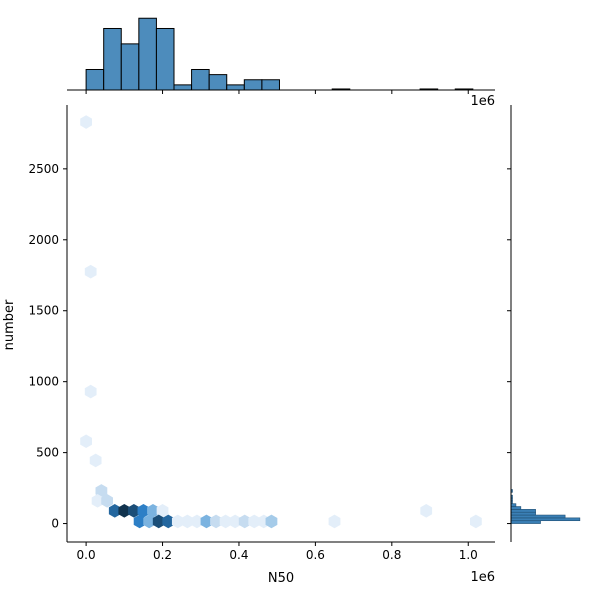 The image size is (600, 605). What do you see at coordinates (281, 55) in the screenshot?
I see `top-marginal-histogram` at bounding box center [281, 55].